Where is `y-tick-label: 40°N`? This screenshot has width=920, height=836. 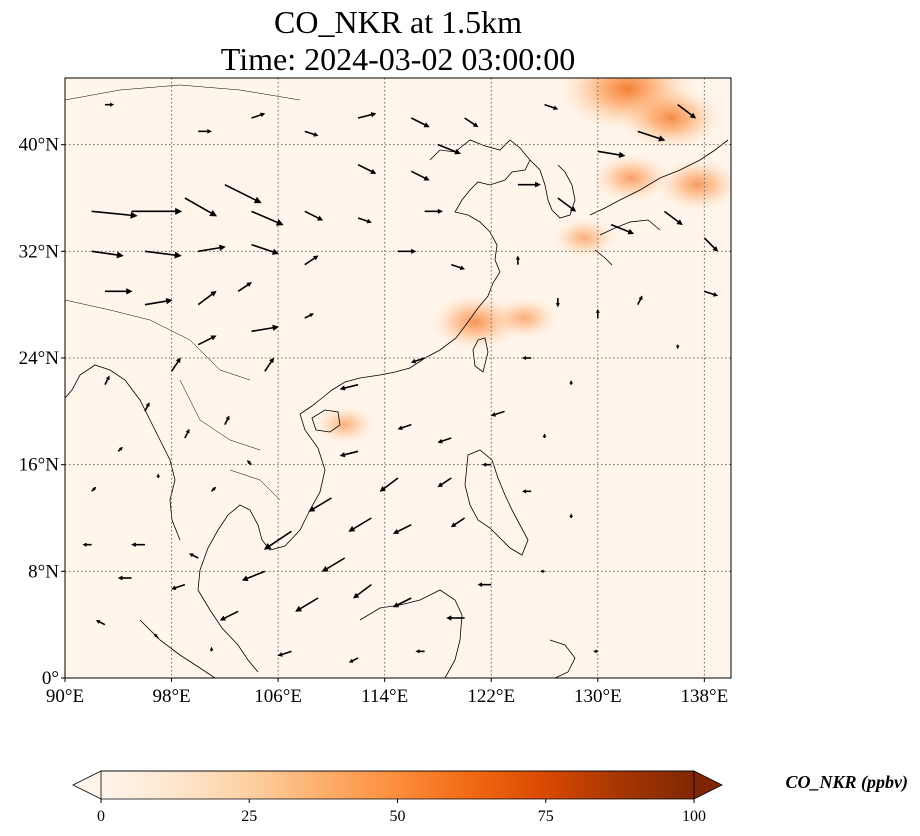
y-tick-label: 40°N is located at coordinates (39, 145).